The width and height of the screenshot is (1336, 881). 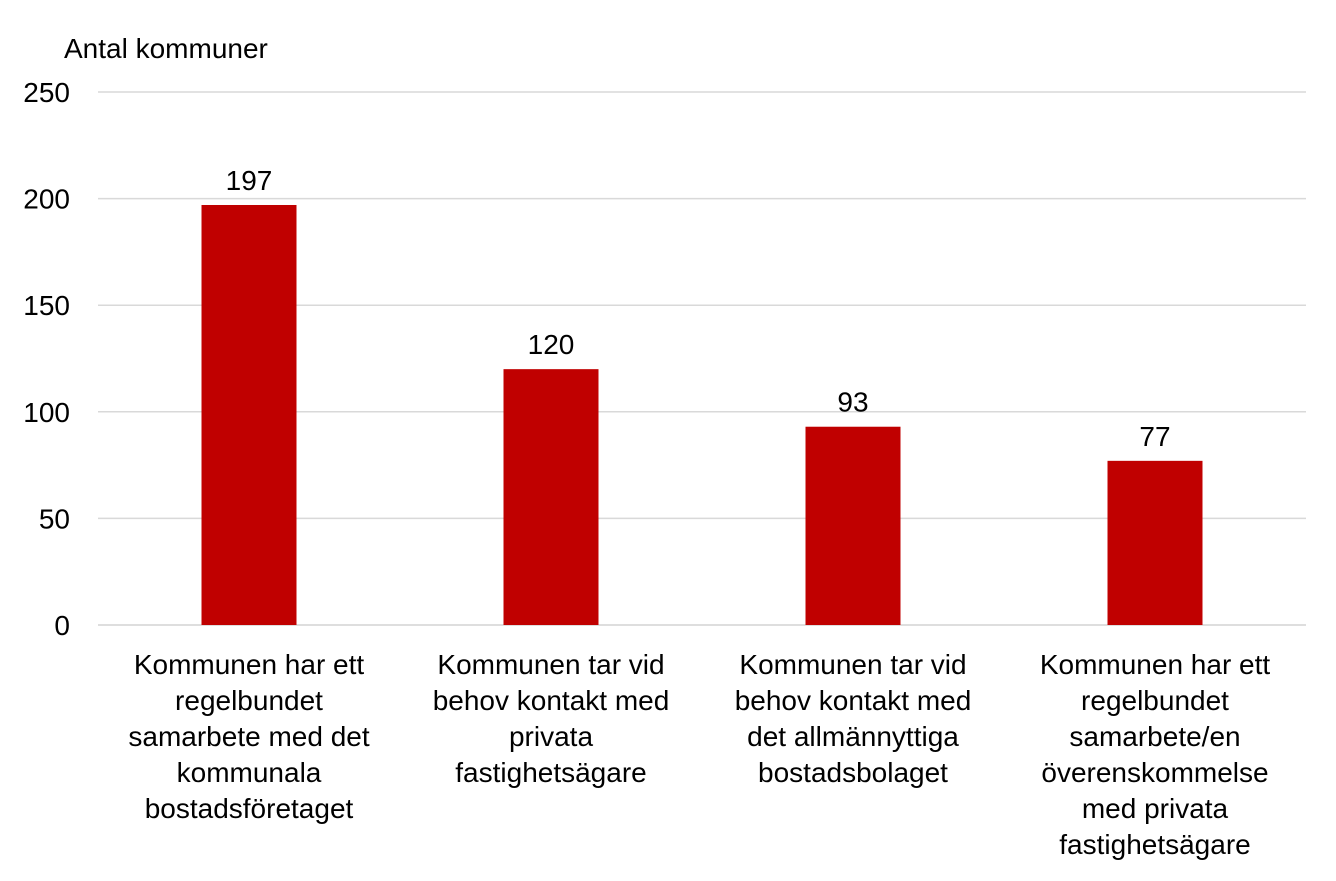 I want to click on x-category-label-line: överenskommelse, so click(x=1154, y=772).